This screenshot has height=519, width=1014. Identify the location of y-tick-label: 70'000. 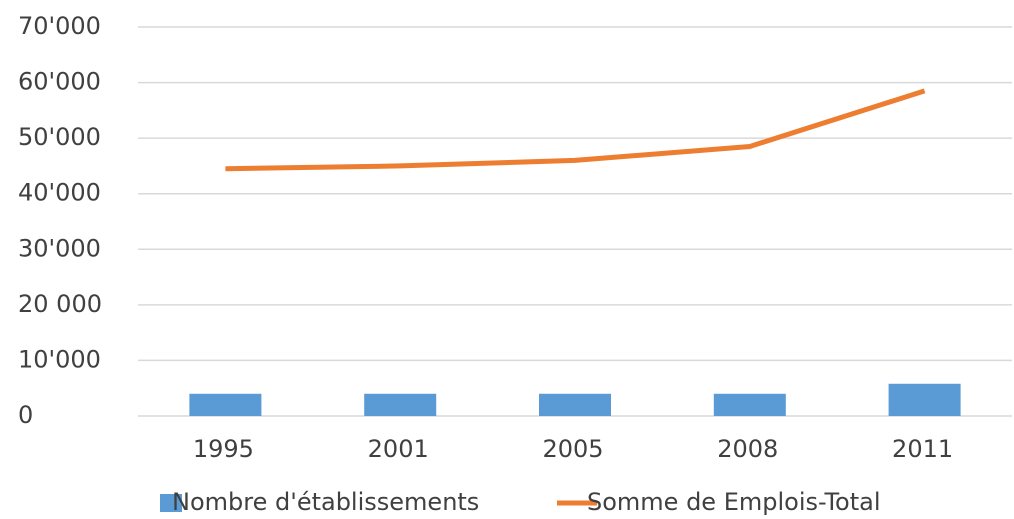
(59, 26).